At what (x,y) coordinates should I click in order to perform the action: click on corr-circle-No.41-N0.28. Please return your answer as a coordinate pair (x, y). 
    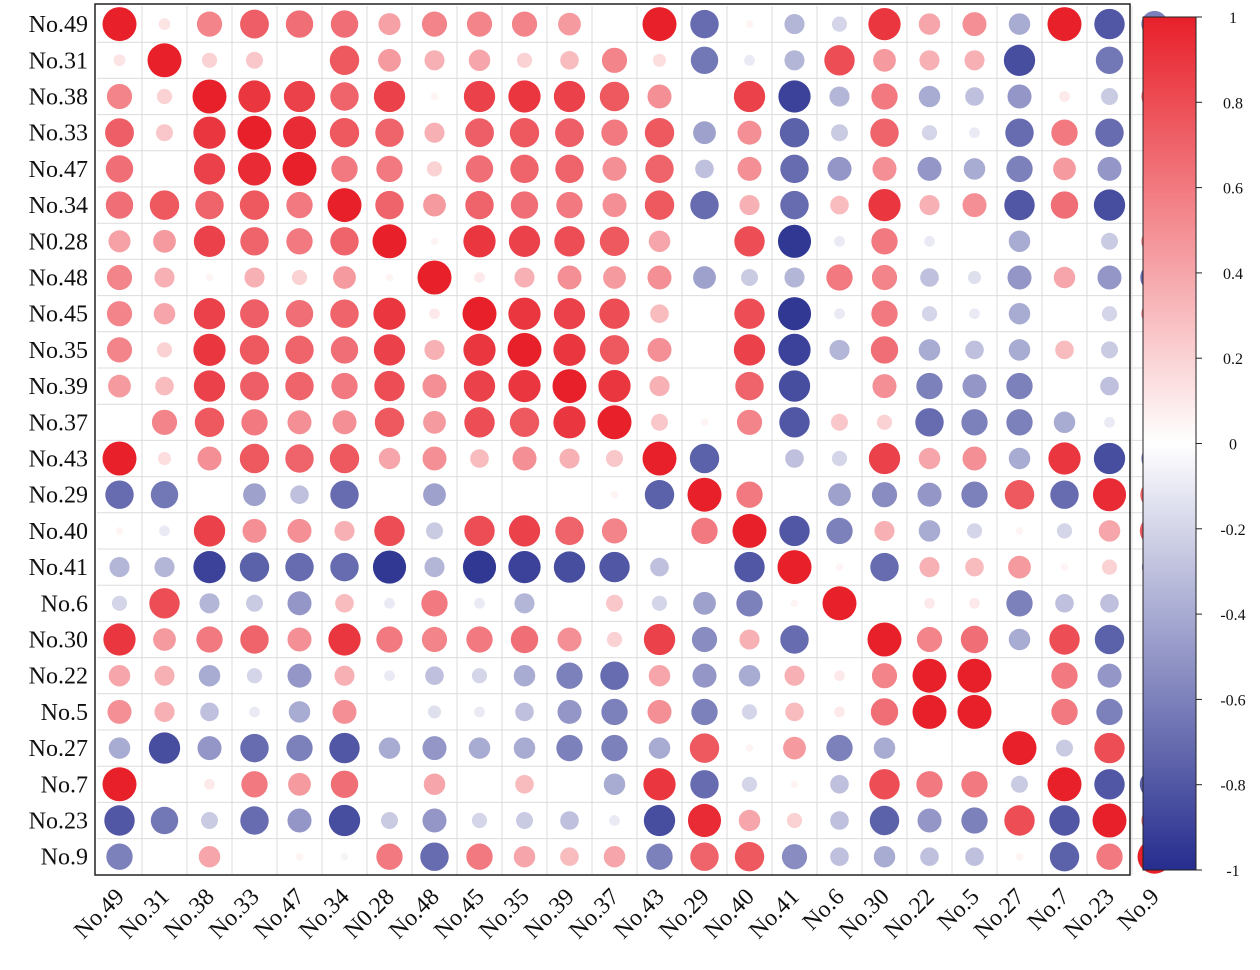
    Looking at the image, I should click on (389, 567).